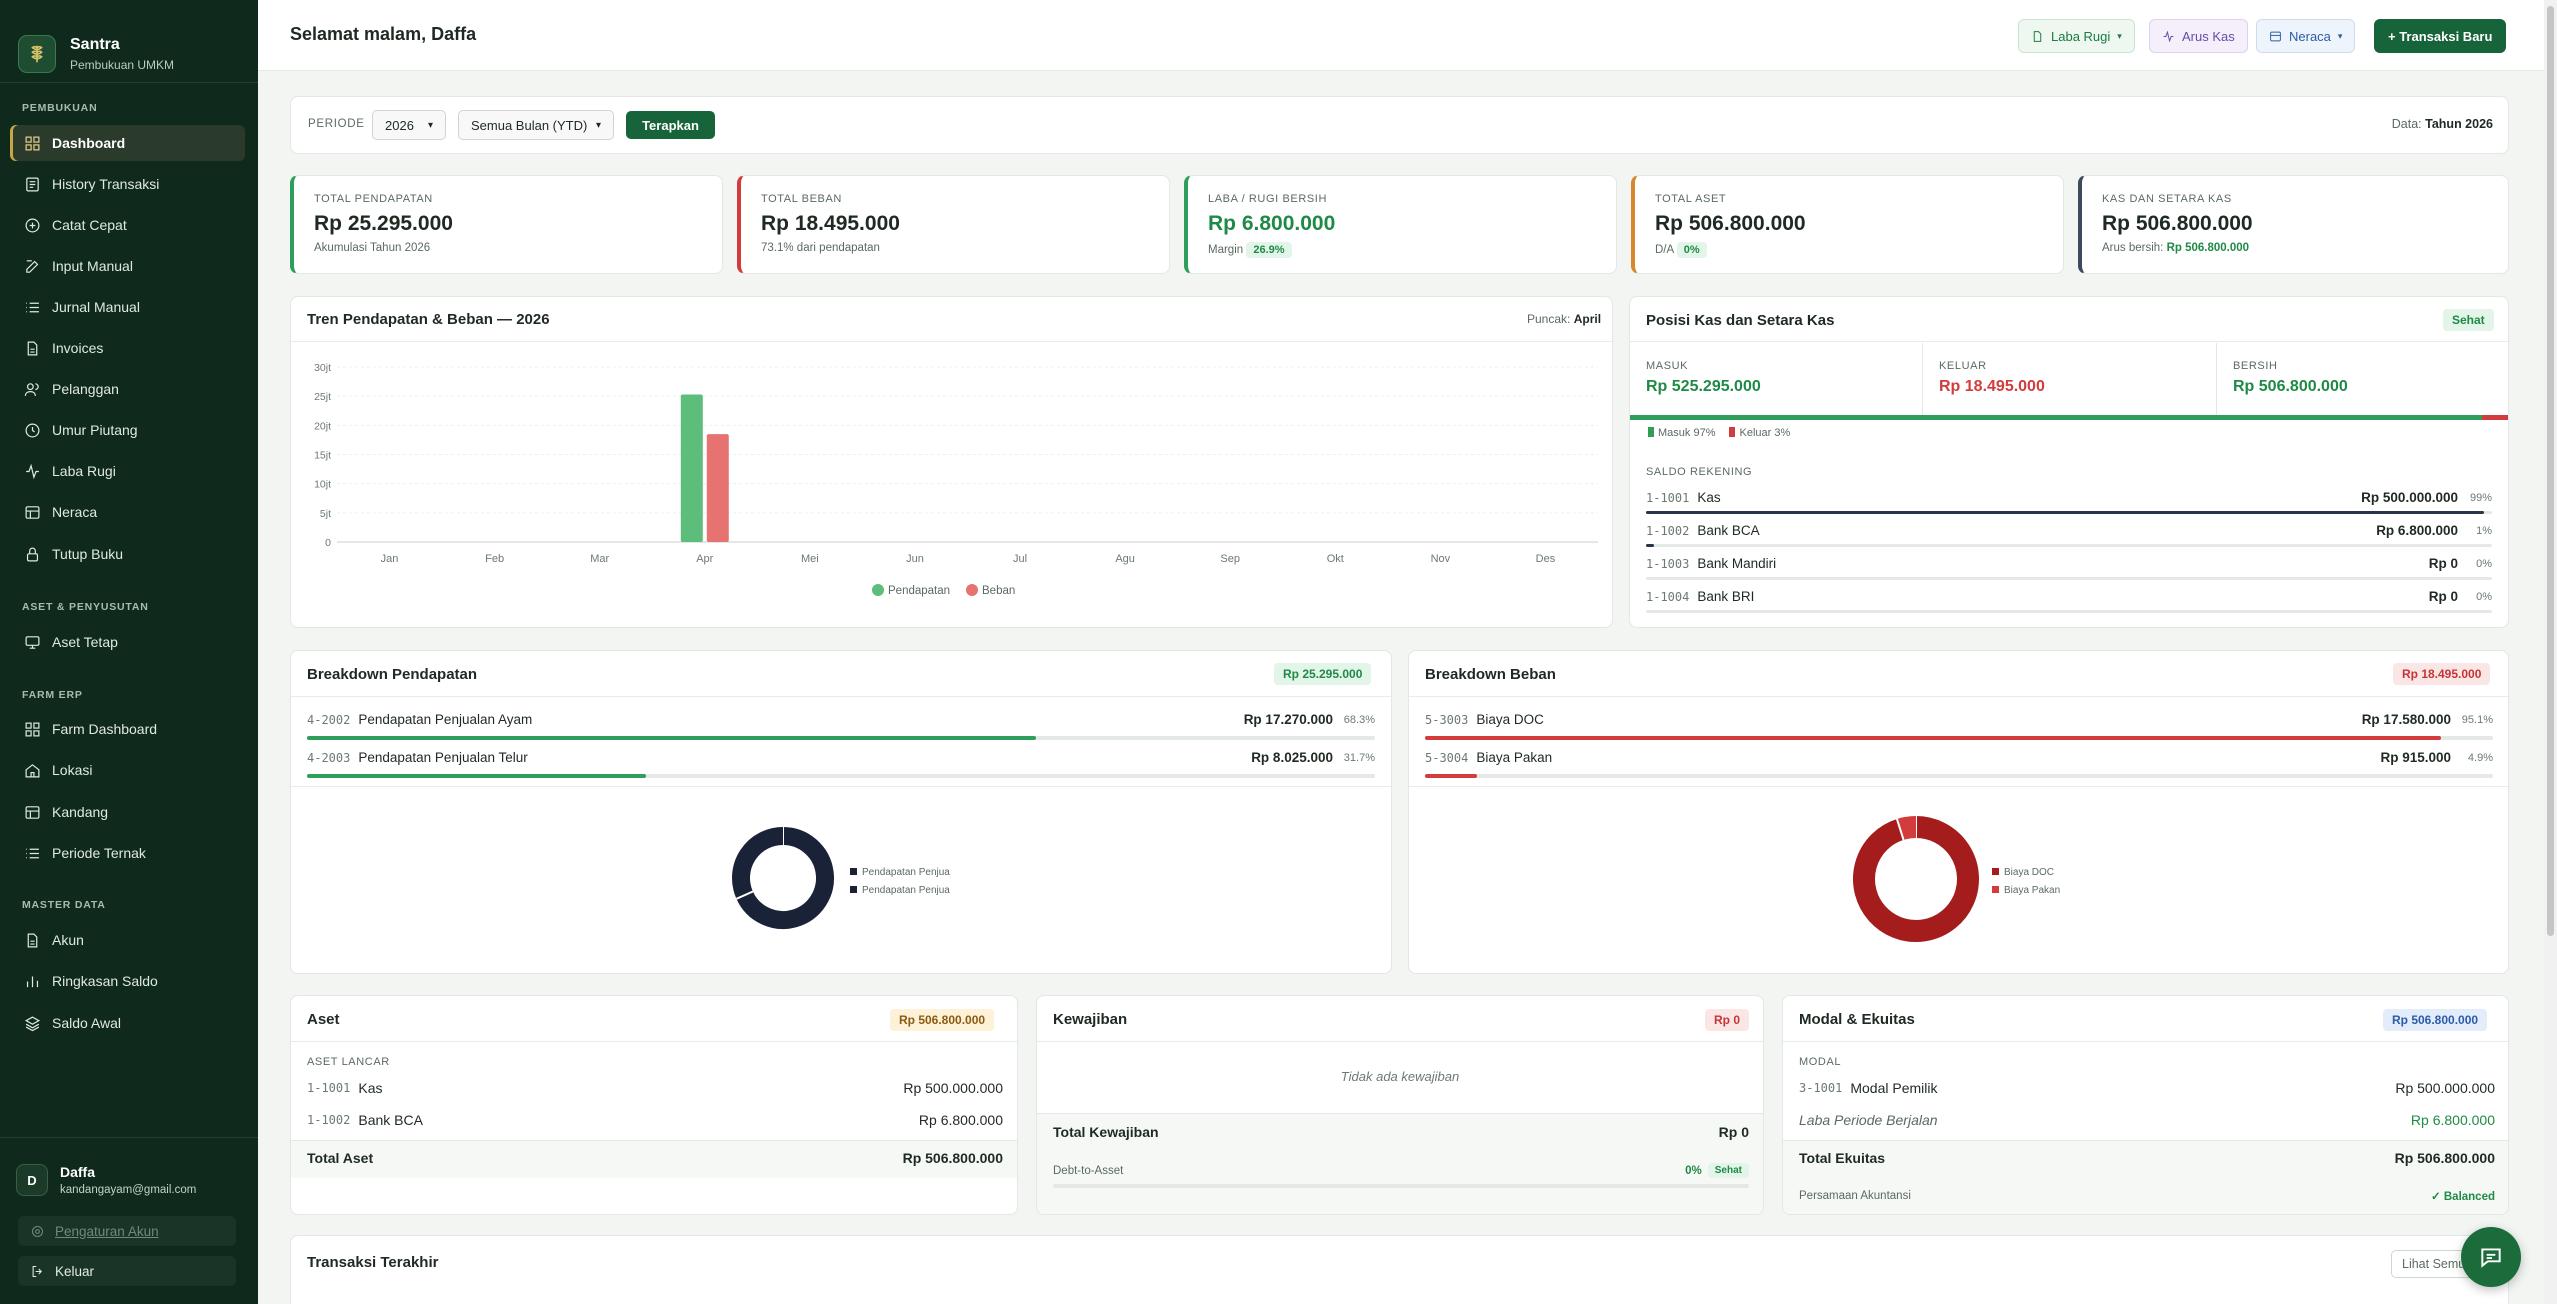 This screenshot has width=2557, height=1304. What do you see at coordinates (127, 266) in the screenshot?
I see `sidebar-item-input-manual: Input Manual` at bounding box center [127, 266].